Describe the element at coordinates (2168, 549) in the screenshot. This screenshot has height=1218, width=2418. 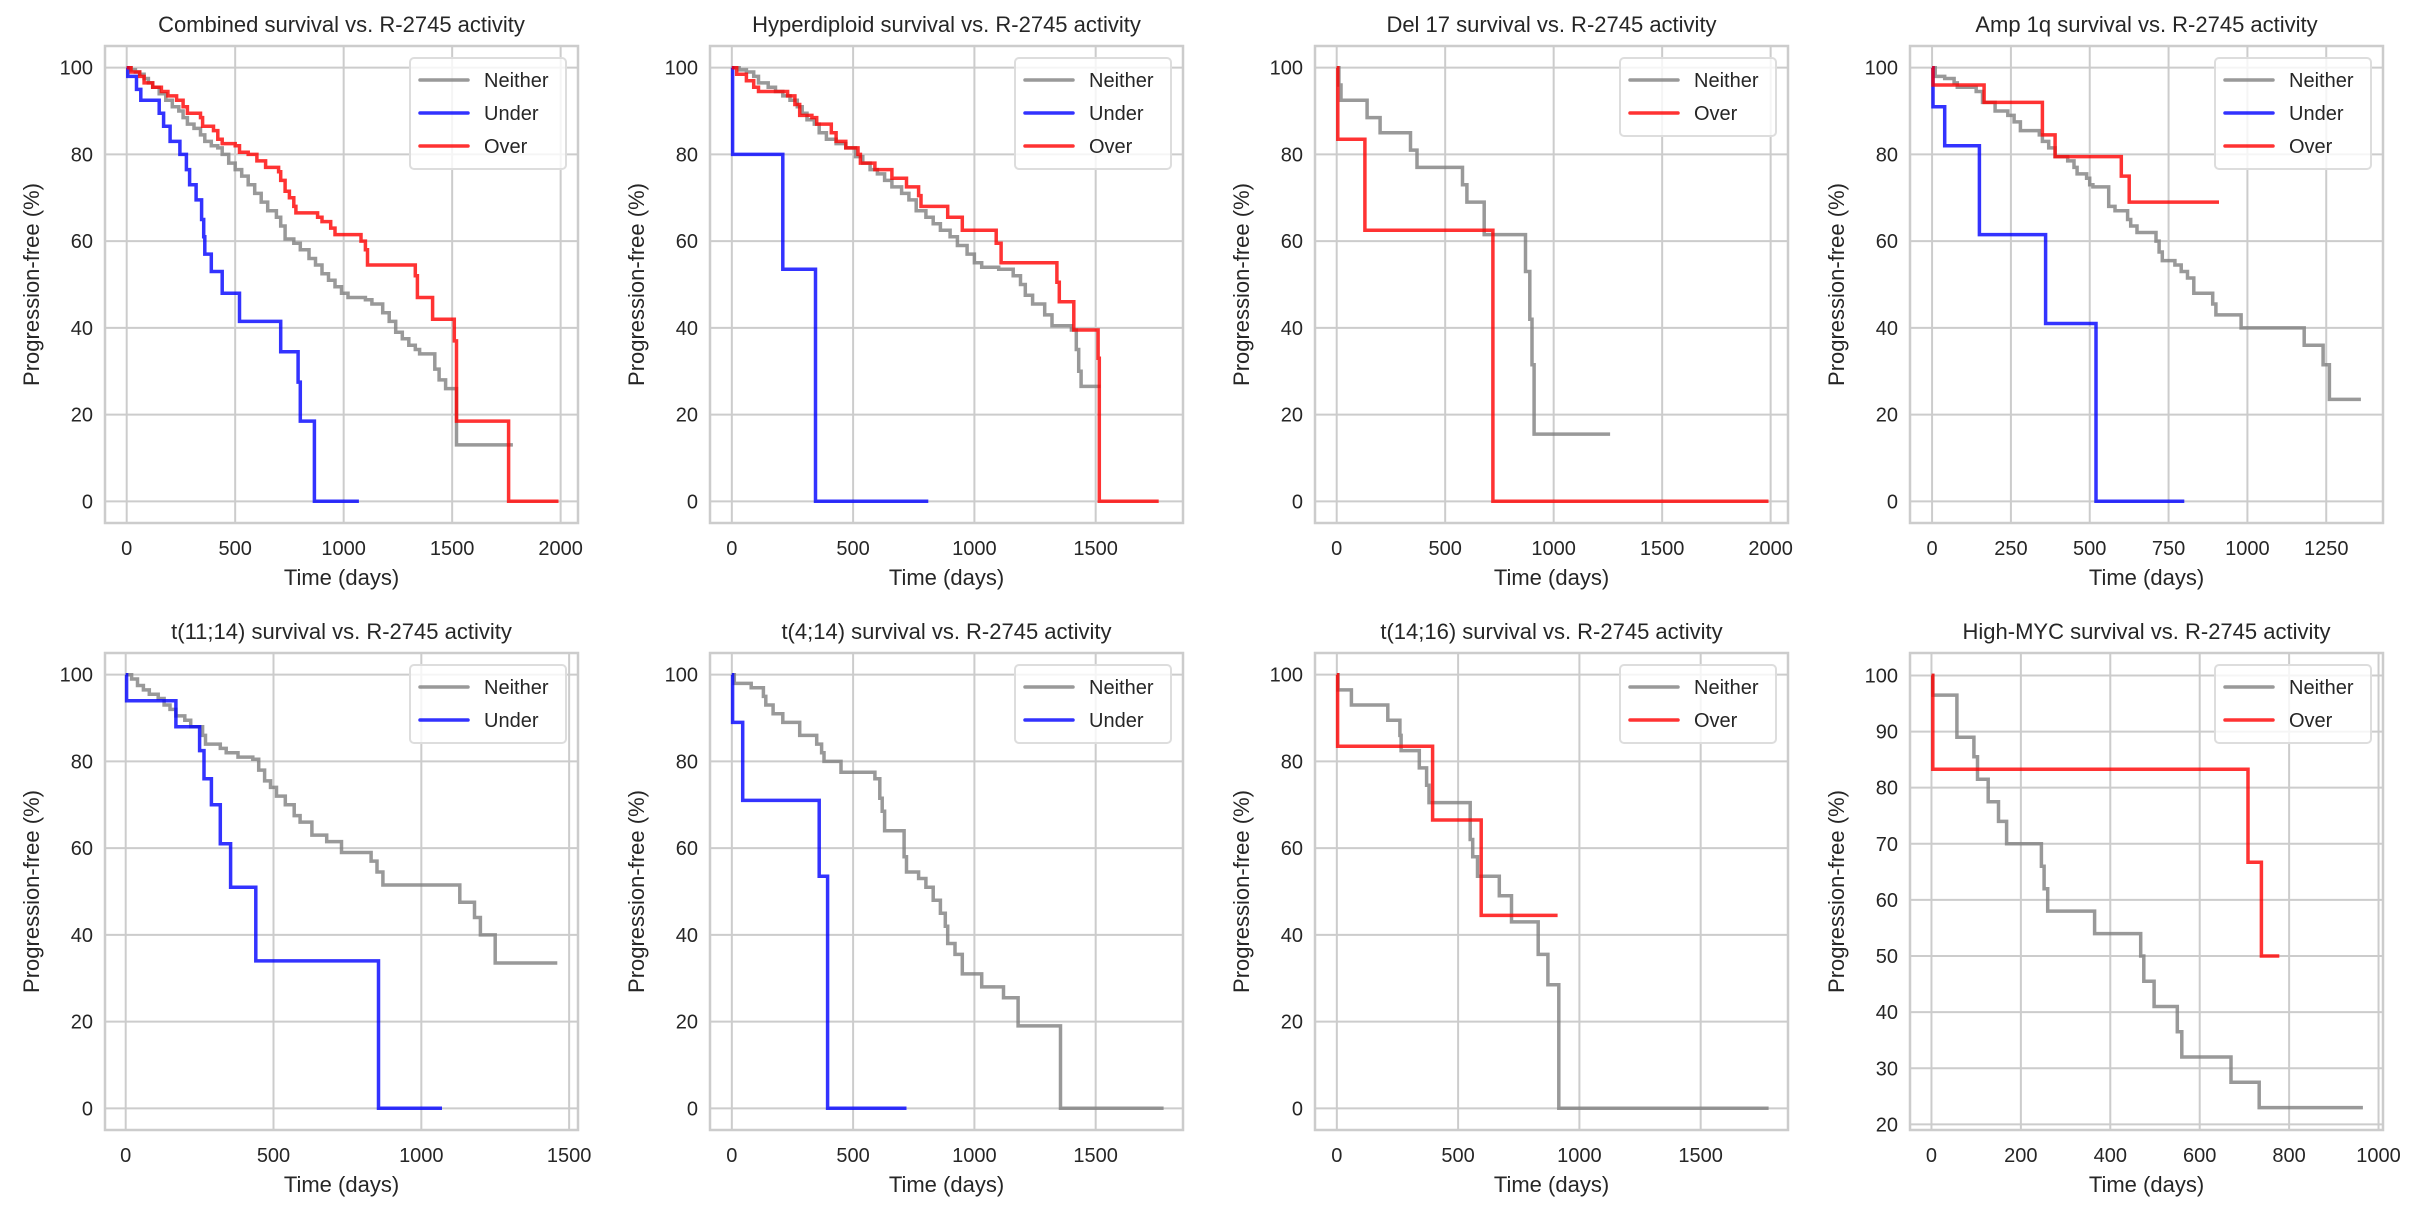
I see `x-tick-label: 750` at that location.